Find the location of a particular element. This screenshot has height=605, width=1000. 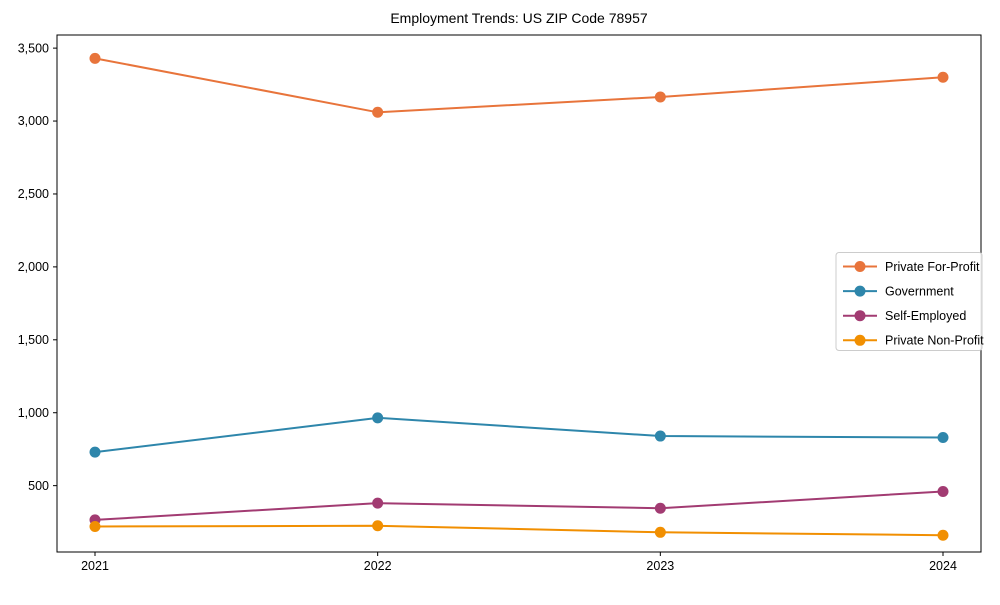

x-tick-label: 2021 is located at coordinates (95, 566).